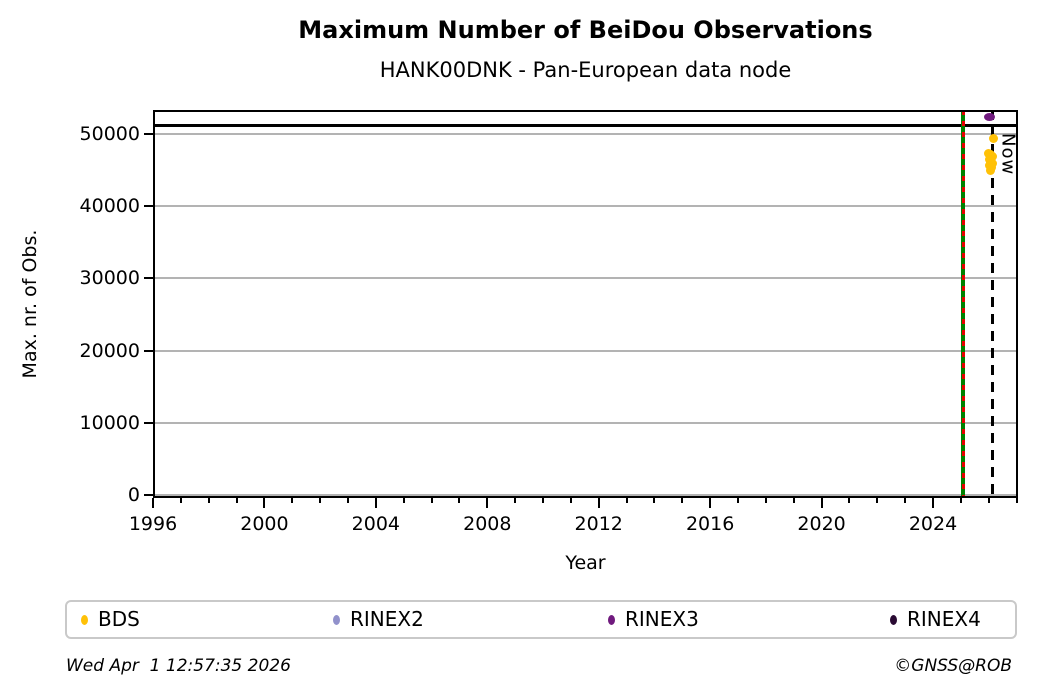  I want to click on legend-entry-rinex2: RINEX2, so click(378, 619).